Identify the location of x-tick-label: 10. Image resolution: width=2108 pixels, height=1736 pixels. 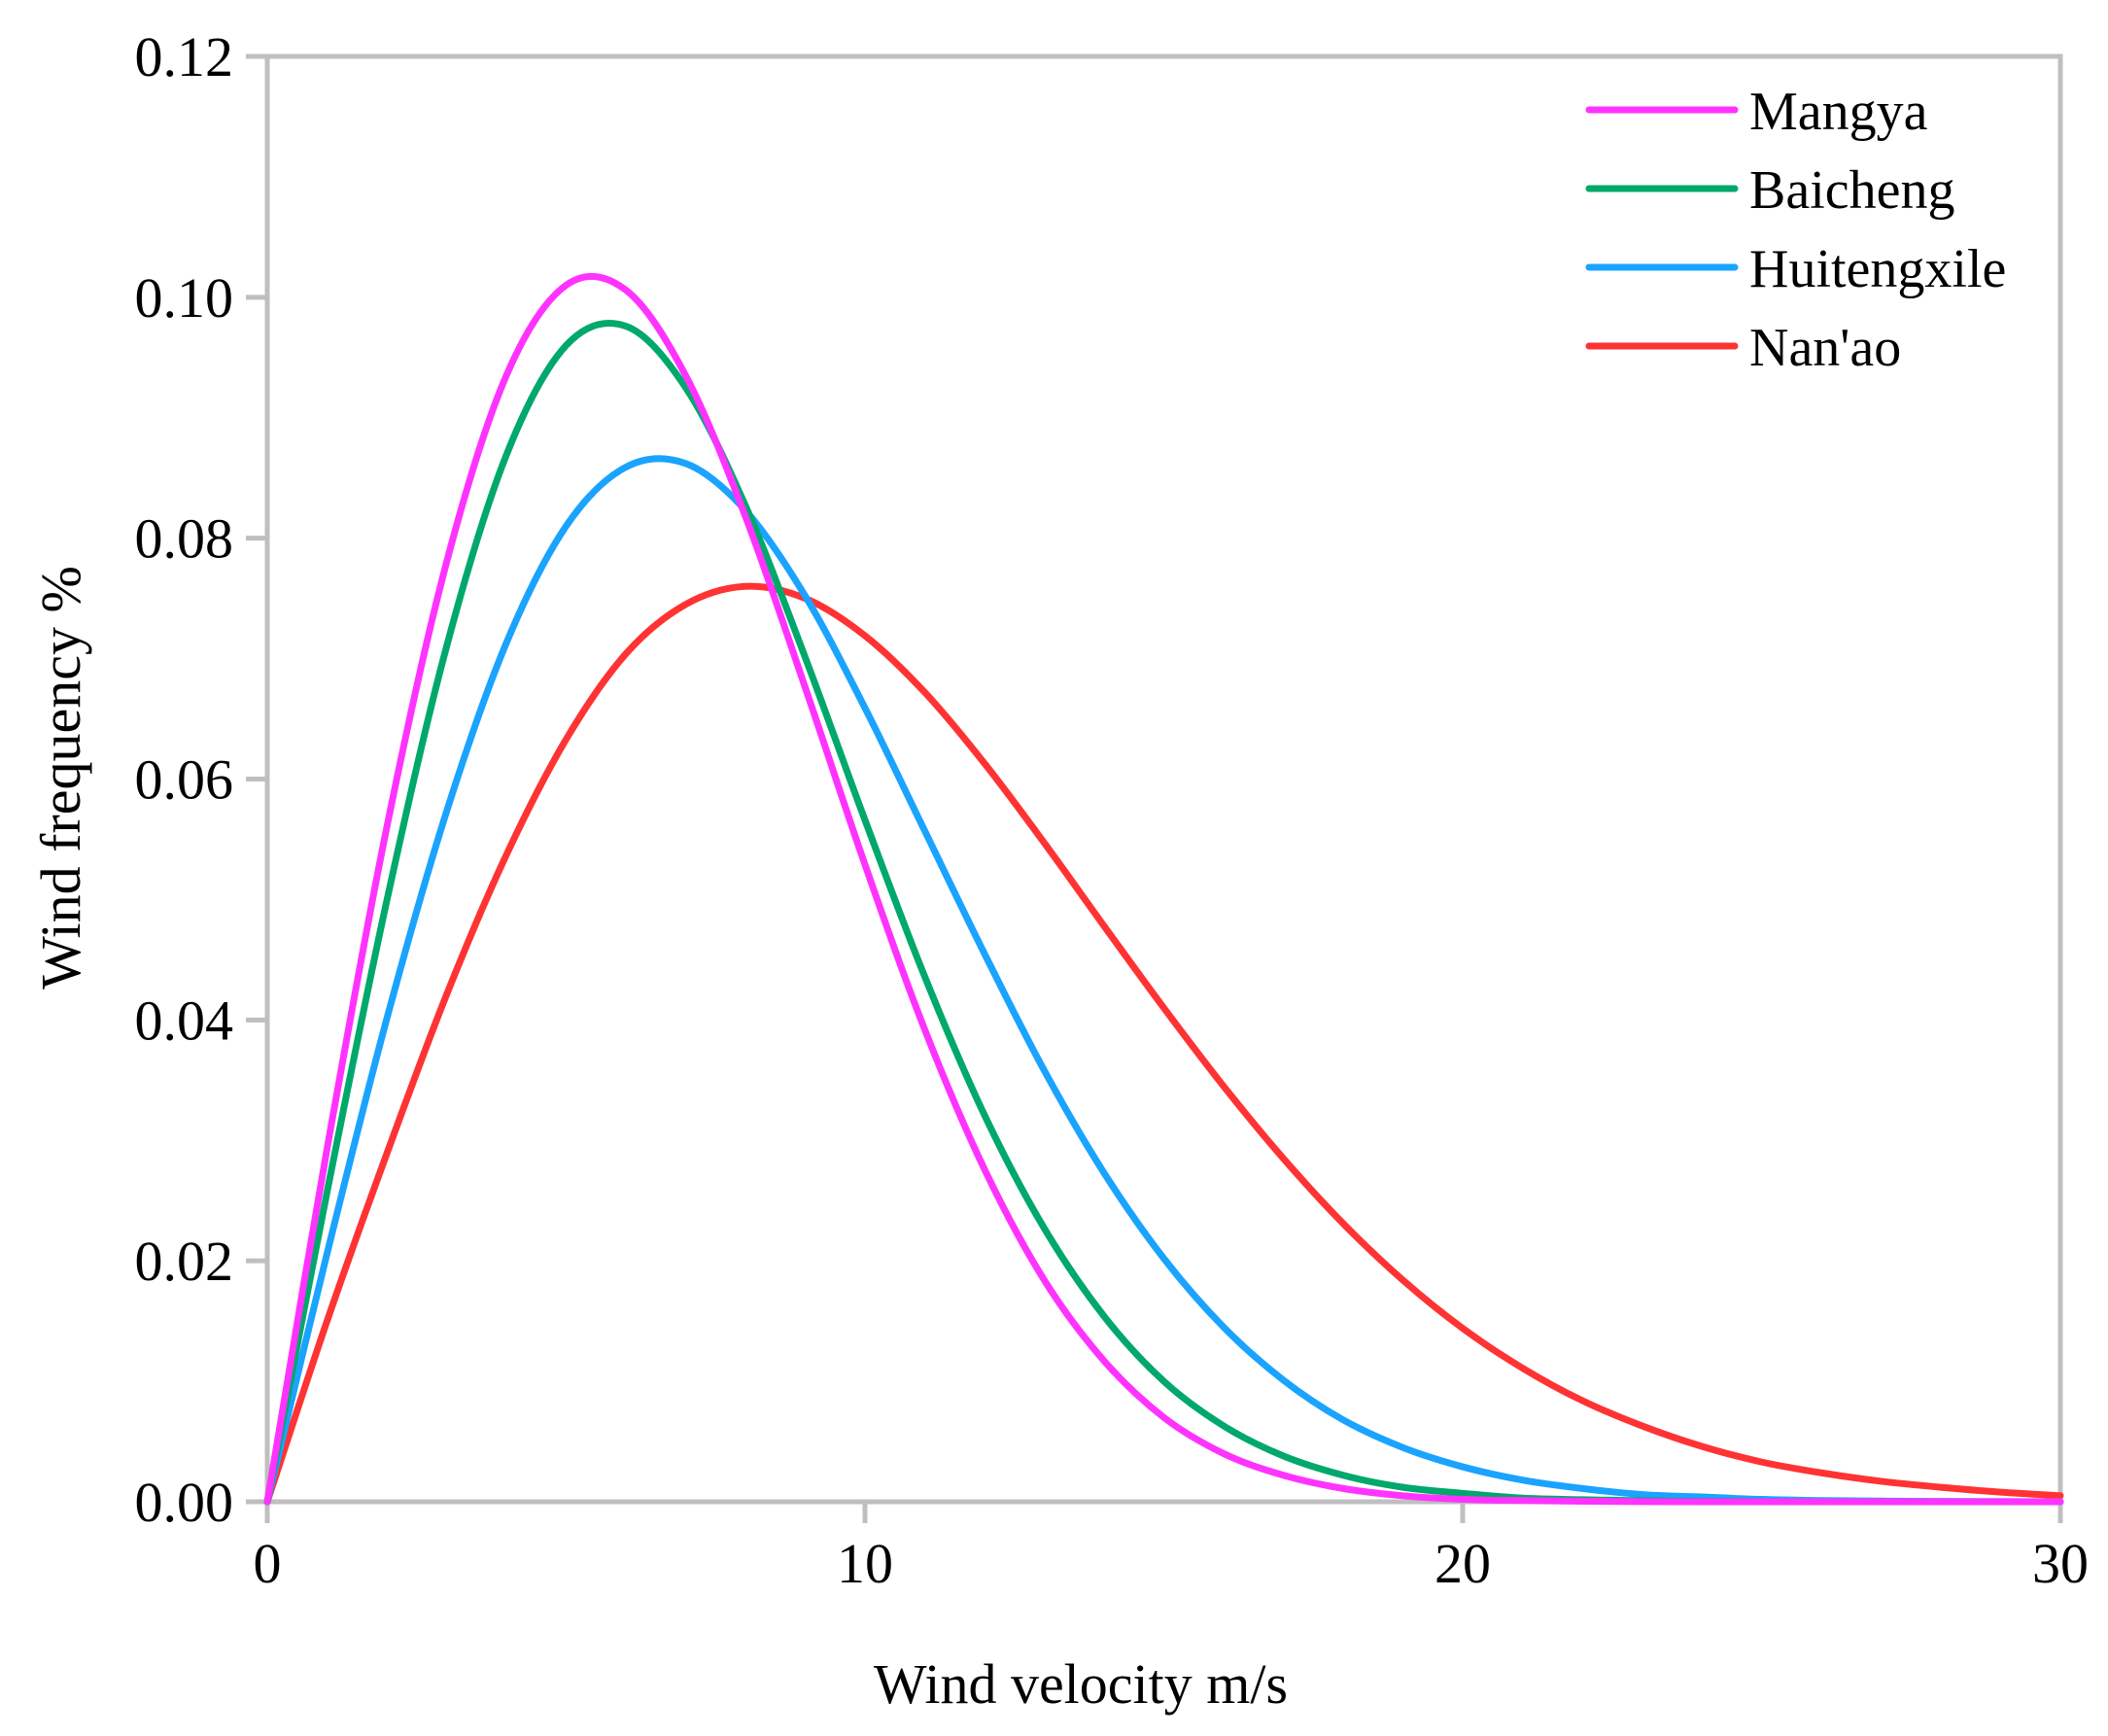
(865, 1563).